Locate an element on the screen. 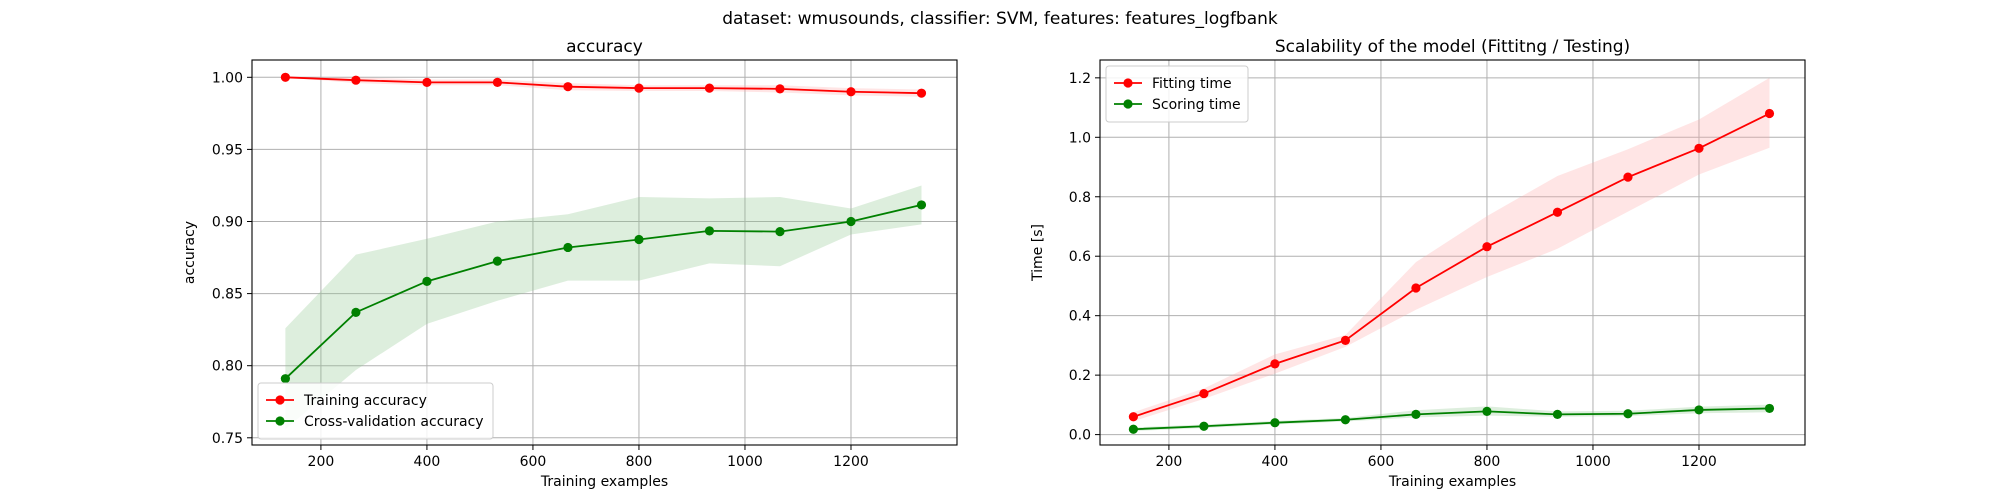 This screenshot has height=504, width=2000. scalability-ytick-label-2: 0.4 is located at coordinates (1080, 317).